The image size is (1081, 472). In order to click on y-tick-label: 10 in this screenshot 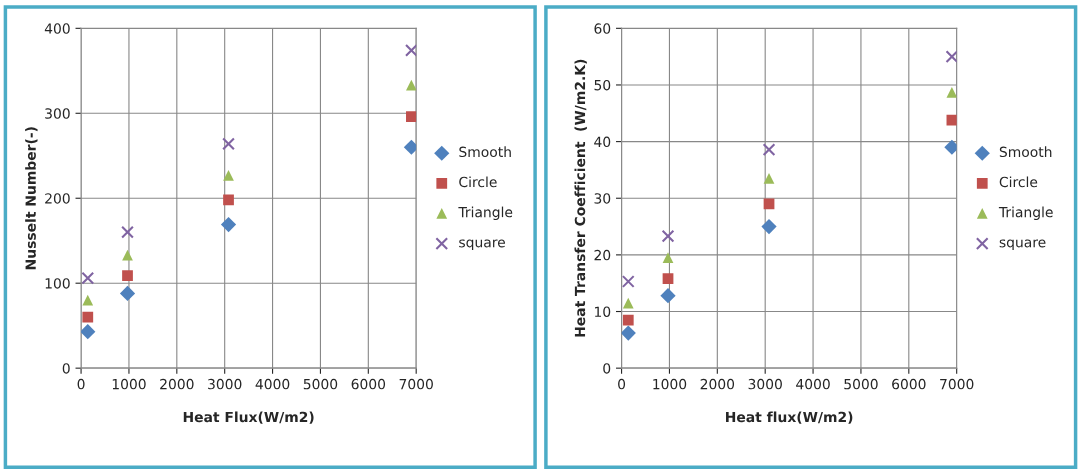, I will do `click(603, 311)`.